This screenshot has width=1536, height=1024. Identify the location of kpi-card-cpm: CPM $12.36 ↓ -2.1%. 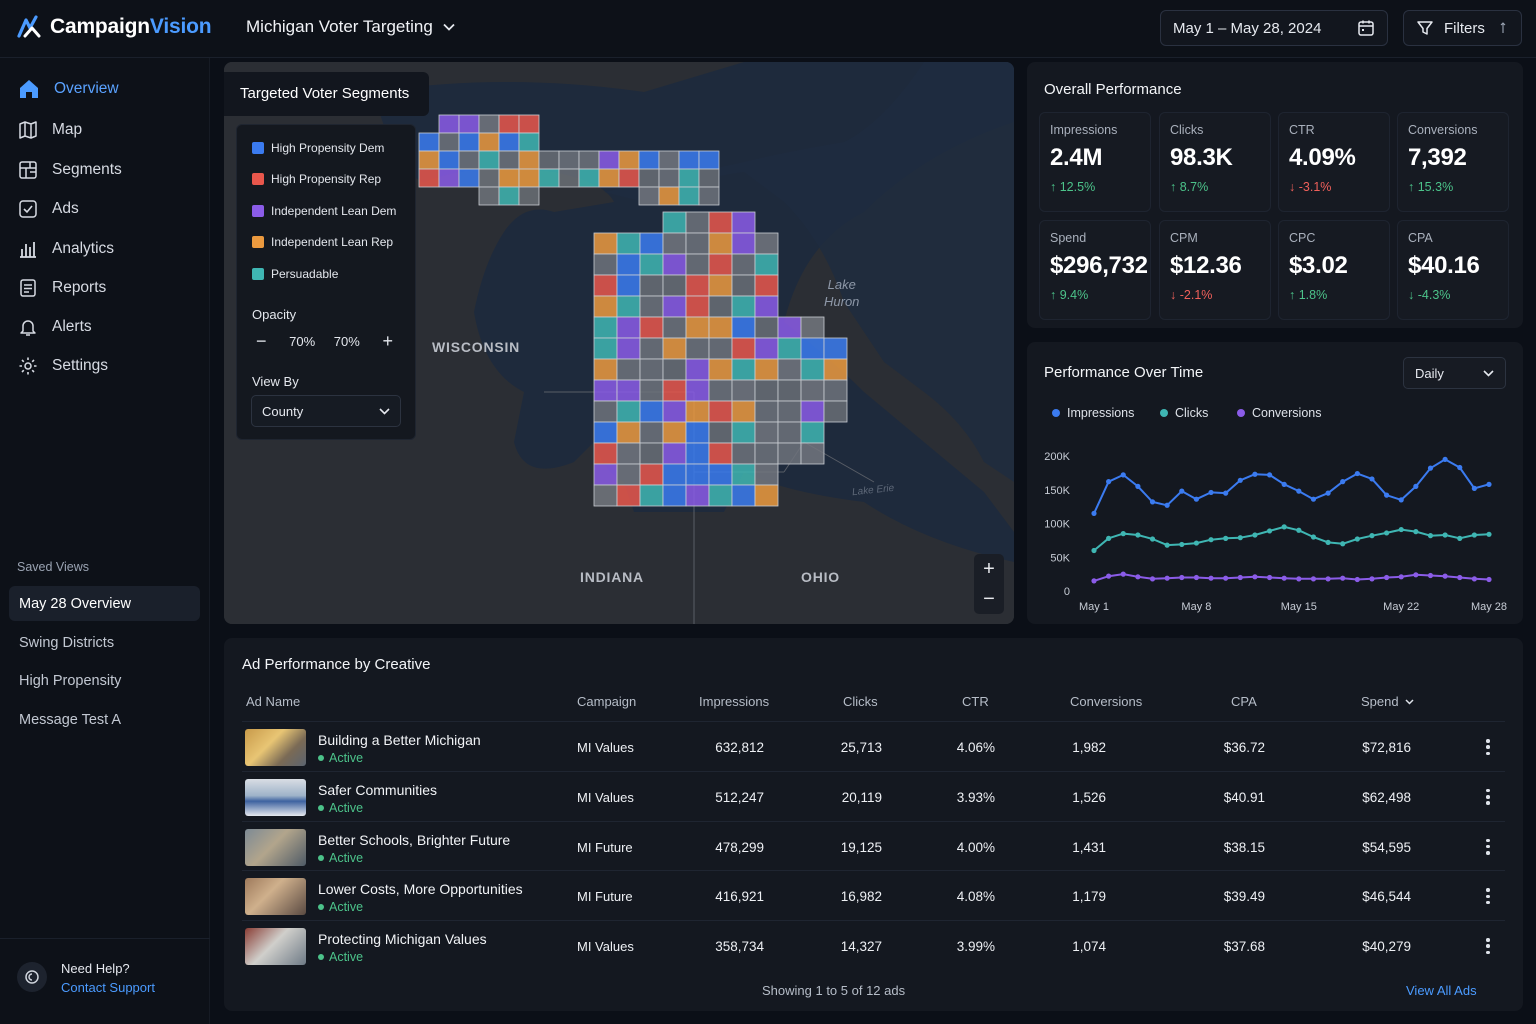
(1215, 270).